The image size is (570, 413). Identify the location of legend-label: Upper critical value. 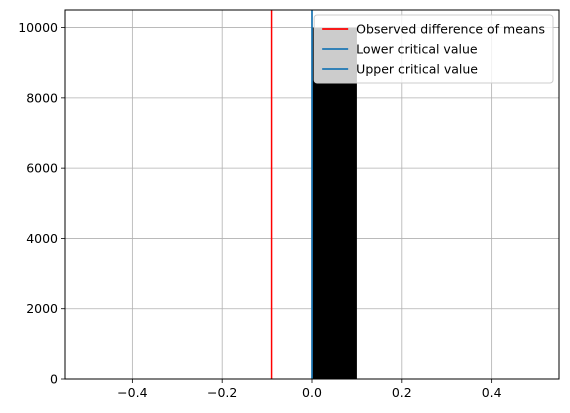
(417, 69).